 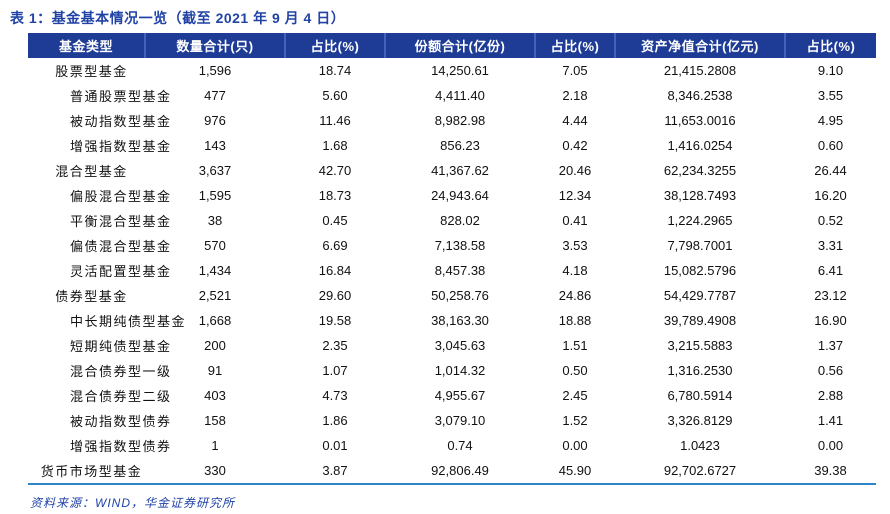 I want to click on value-cell: 158, so click(x=215, y=420).